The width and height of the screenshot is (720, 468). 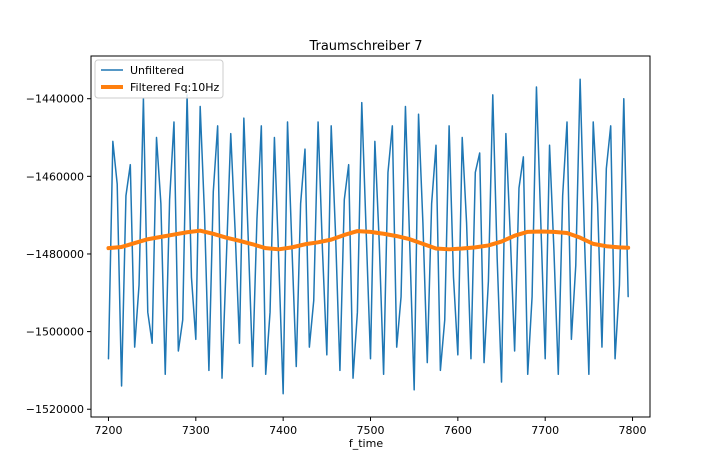 I want to click on legend-label-unfiltered: Unfiltered, so click(x=157, y=70).